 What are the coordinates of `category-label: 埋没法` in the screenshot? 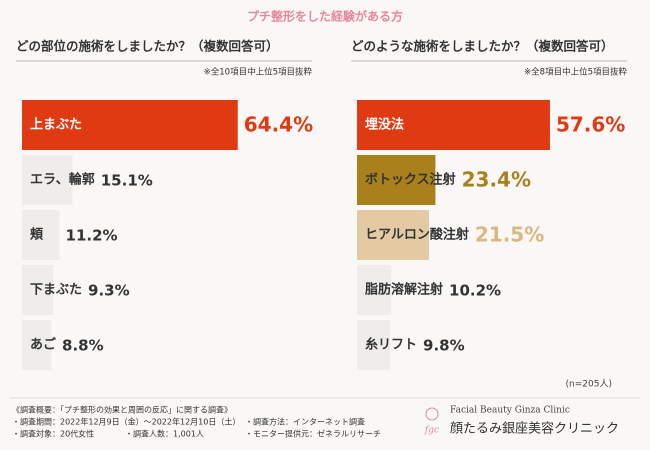 It's located at (384, 125).